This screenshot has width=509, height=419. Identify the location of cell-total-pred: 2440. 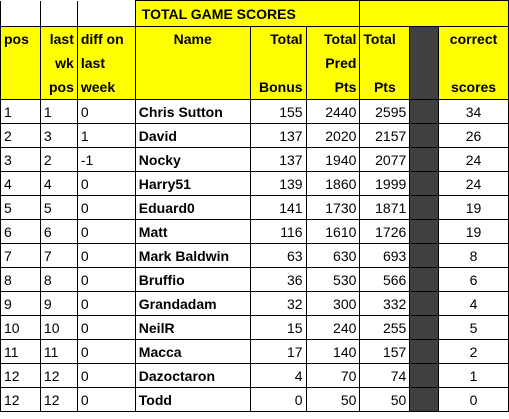
(333, 111).